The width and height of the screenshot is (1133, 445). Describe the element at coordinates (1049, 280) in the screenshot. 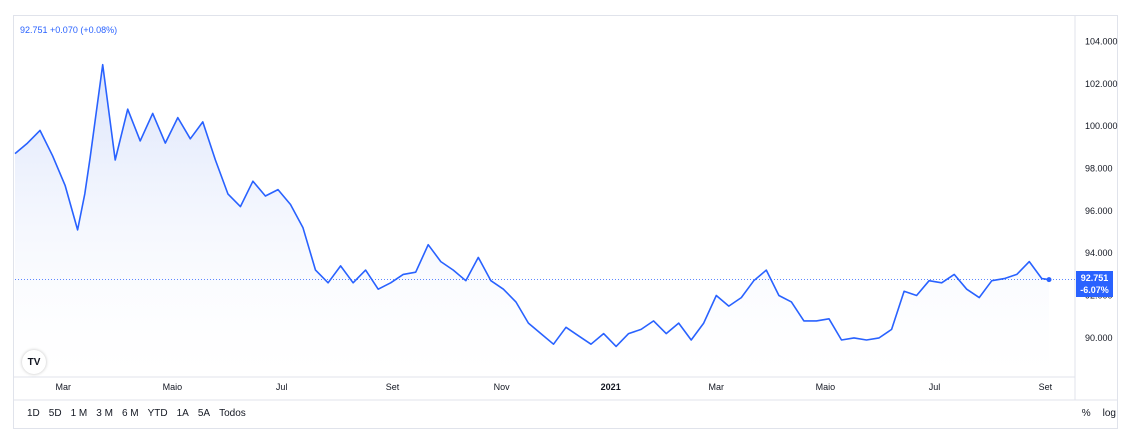

I see `last-price-point` at that location.